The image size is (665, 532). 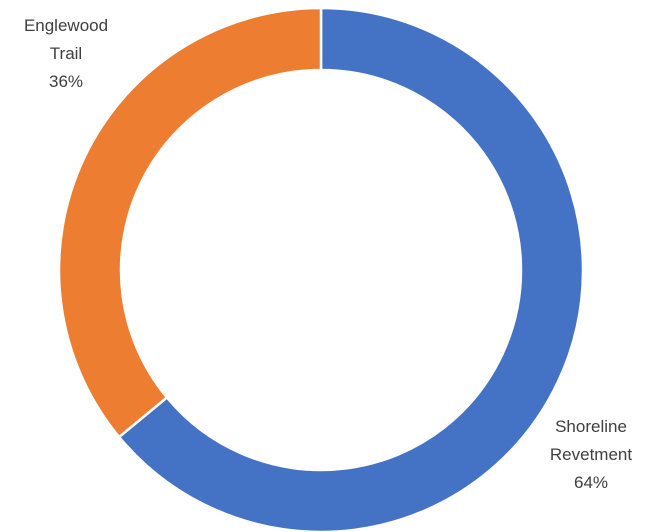 What do you see at coordinates (591, 482) in the screenshot?
I see `data-label-value: 64%` at bounding box center [591, 482].